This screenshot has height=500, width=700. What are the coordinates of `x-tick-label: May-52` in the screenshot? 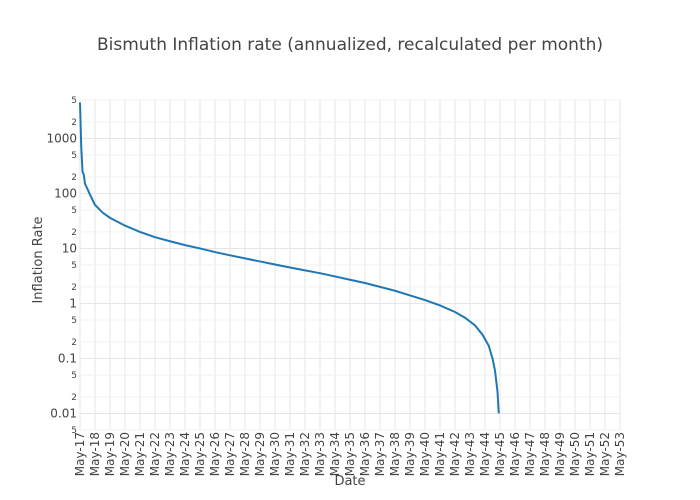 It's located at (605, 454).